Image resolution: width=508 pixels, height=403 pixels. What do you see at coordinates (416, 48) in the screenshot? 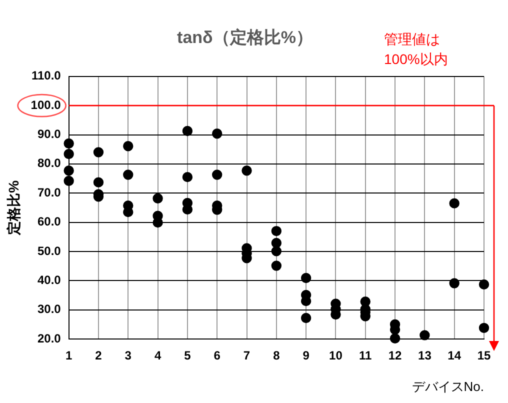
I see `ref-line-label: 管理値は 100%以内` at bounding box center [416, 48].